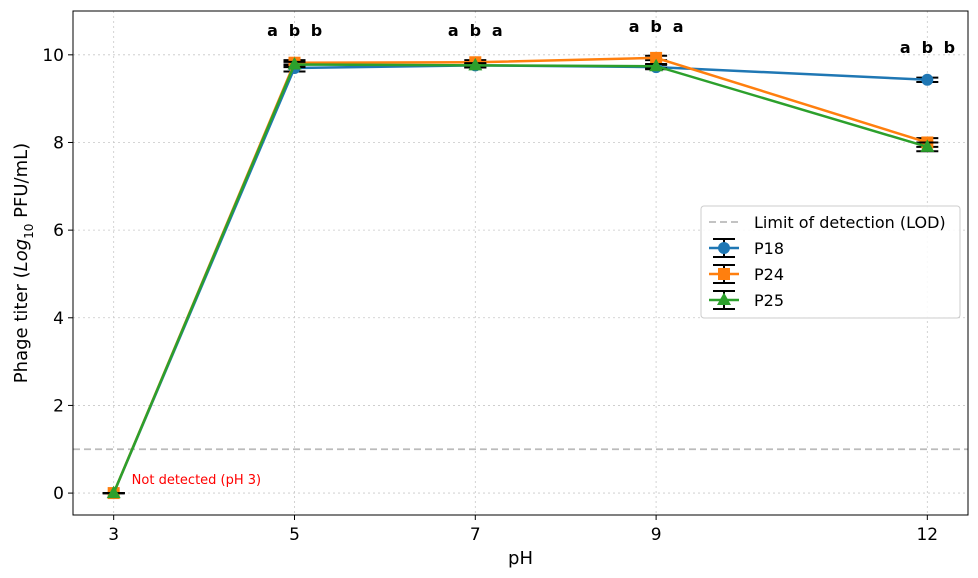 This screenshot has height=578, width=978. I want to click on y-axis-ticks: 0 2 4 6 8 10, so click(57, 275).